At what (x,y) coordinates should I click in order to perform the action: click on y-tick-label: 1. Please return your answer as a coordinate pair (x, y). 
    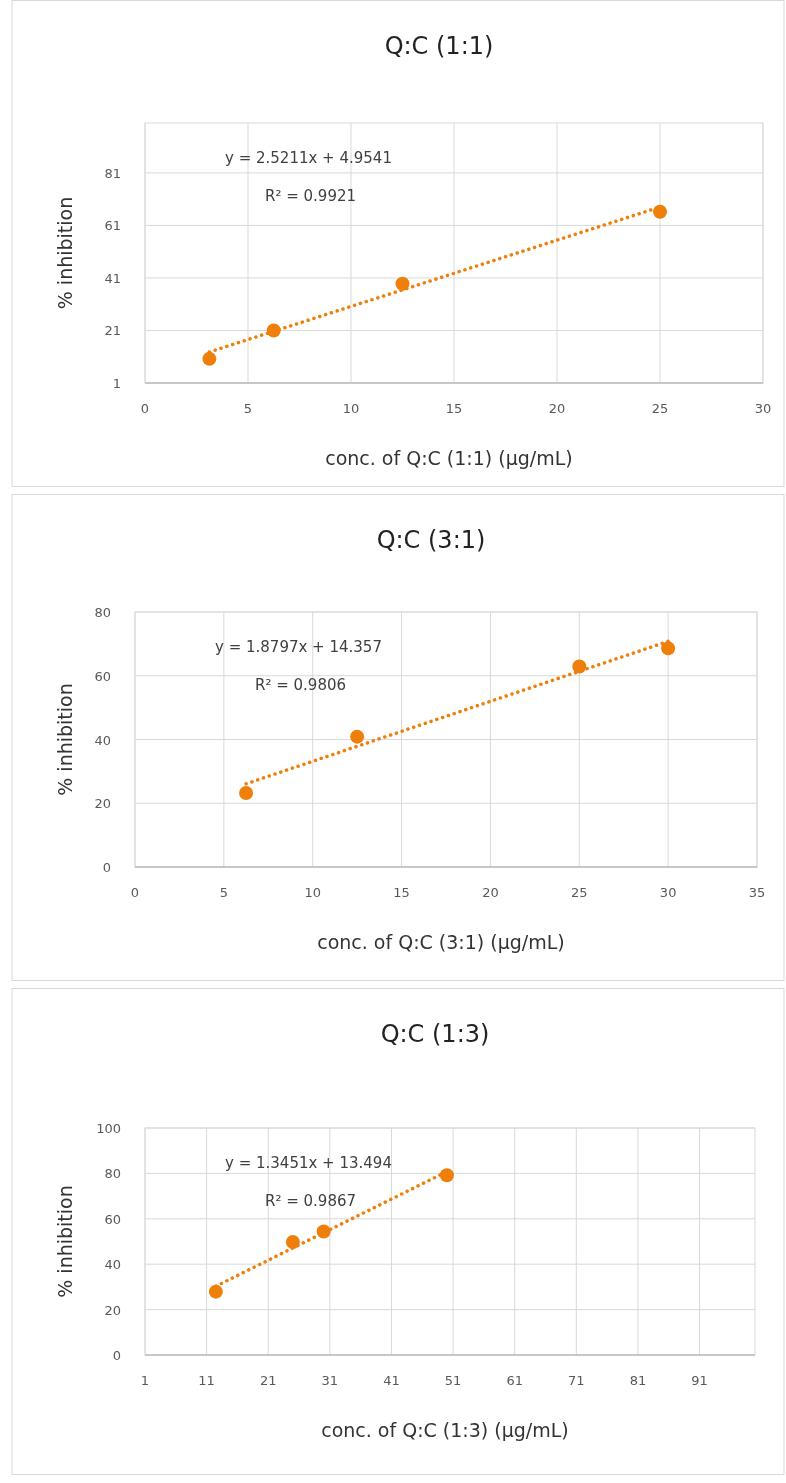
    Looking at the image, I should click on (116, 383).